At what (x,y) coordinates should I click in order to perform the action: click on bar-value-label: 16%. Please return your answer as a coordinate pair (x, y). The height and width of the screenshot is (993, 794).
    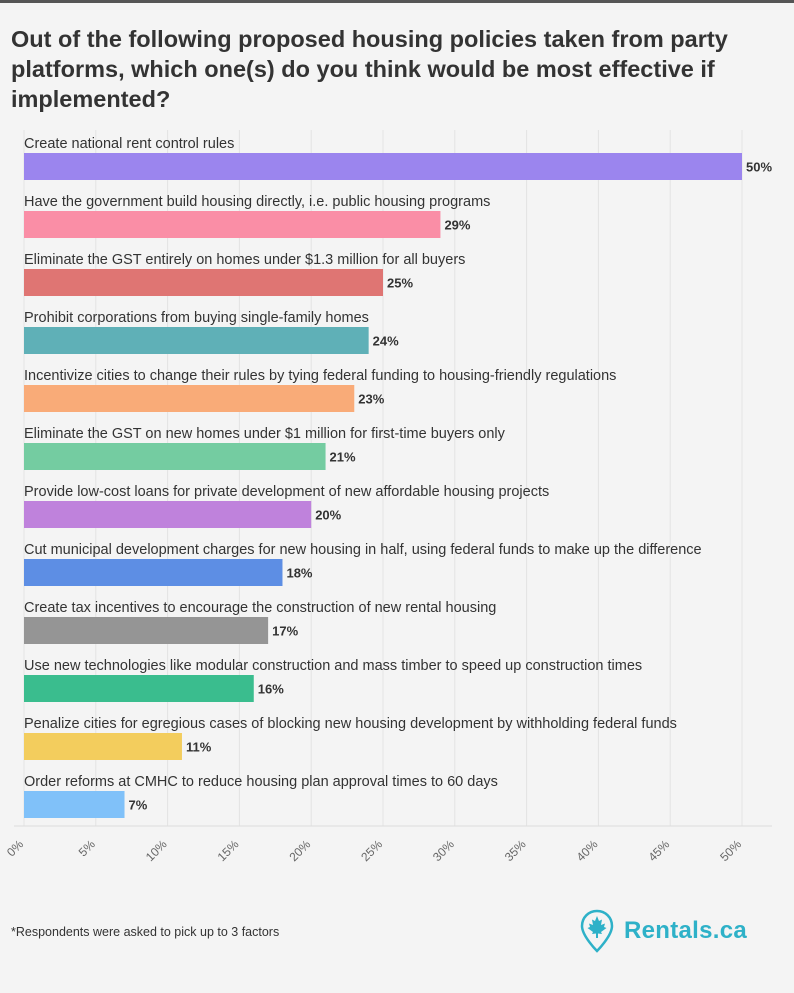
    Looking at the image, I should click on (271, 689).